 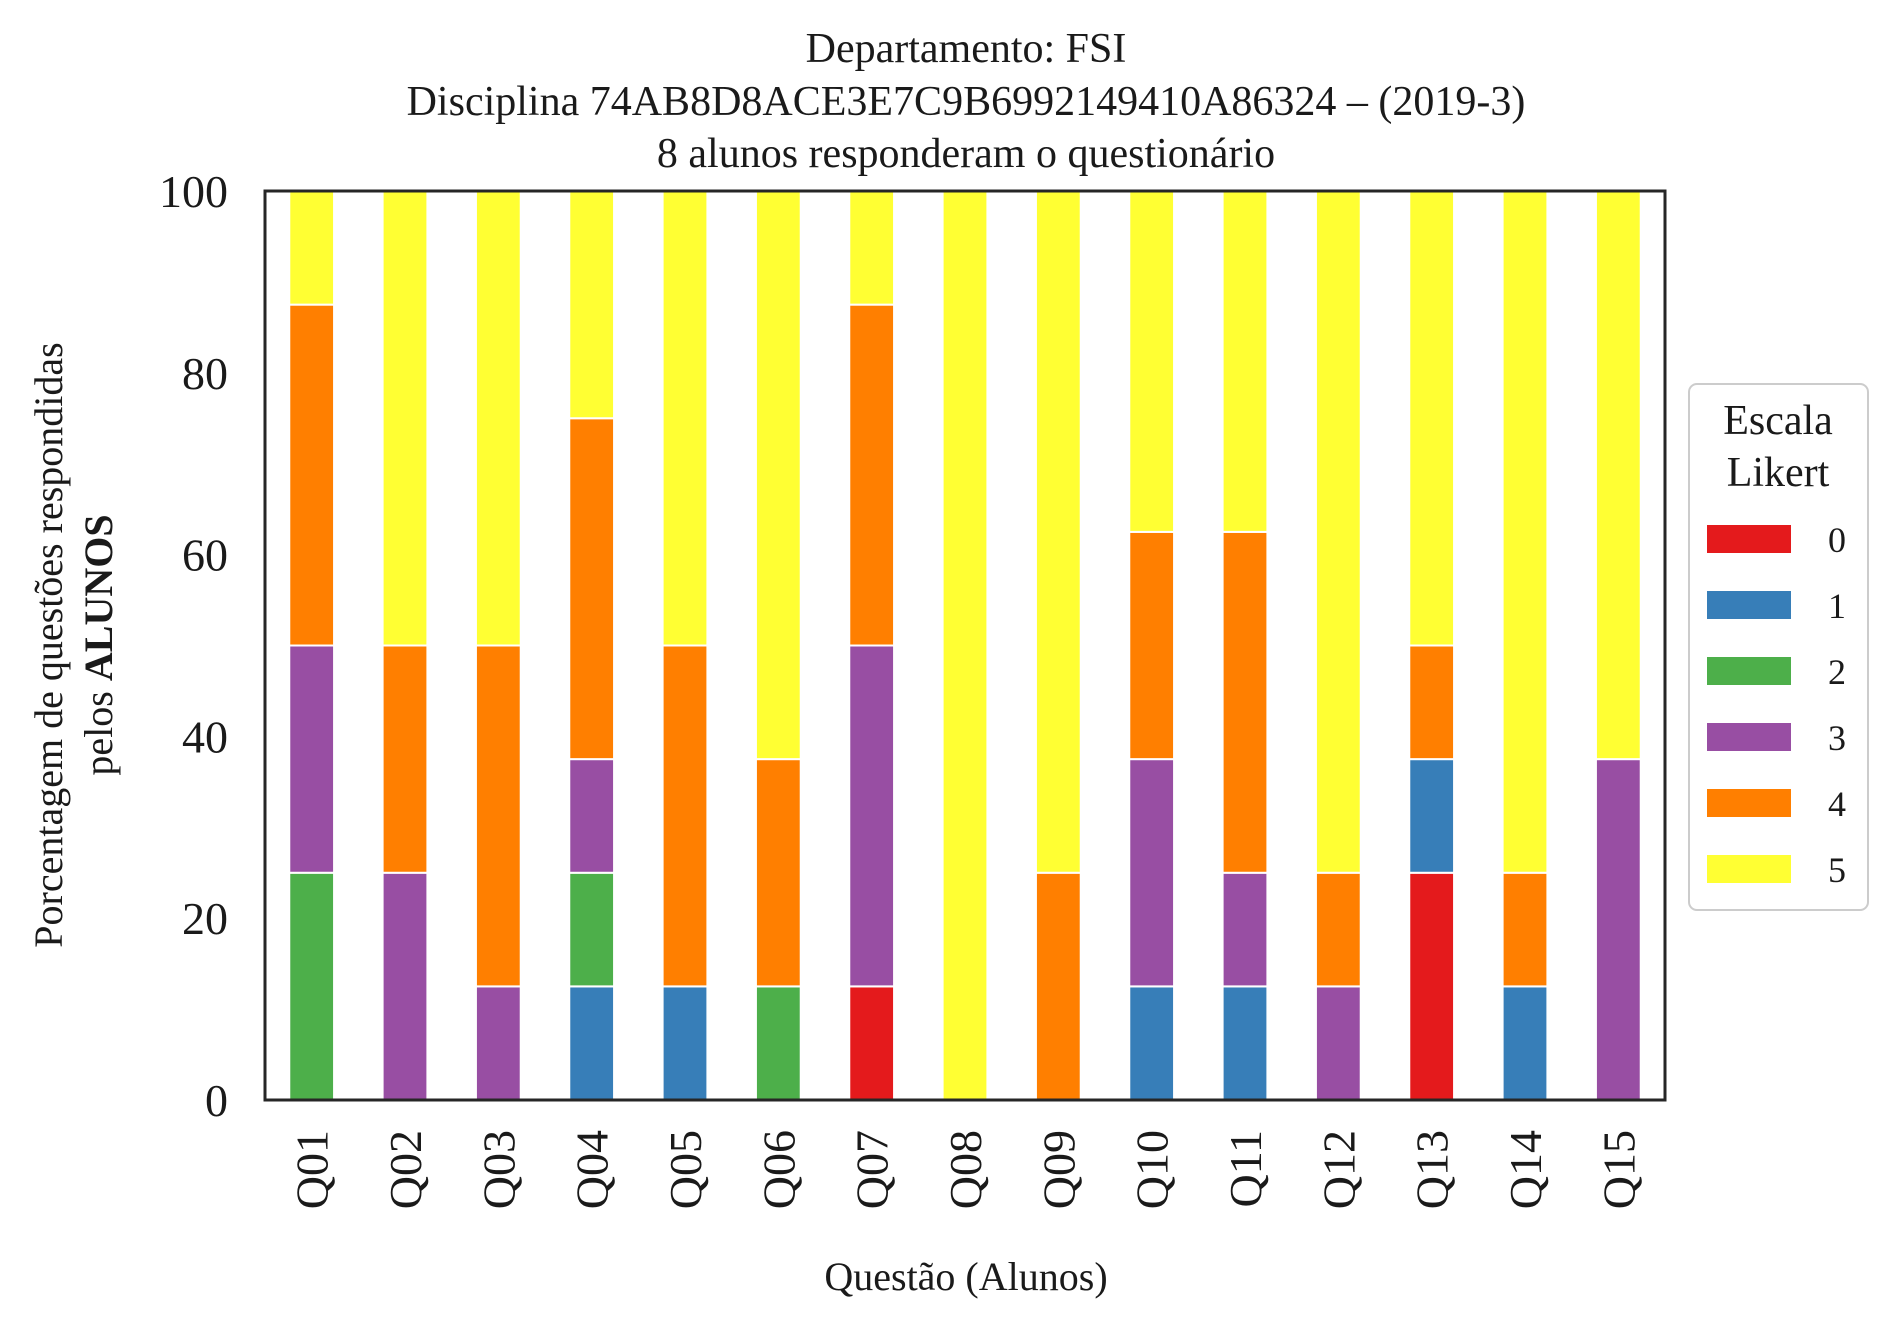 I want to click on legend-title-line-2: Likert, so click(x=1778, y=473).